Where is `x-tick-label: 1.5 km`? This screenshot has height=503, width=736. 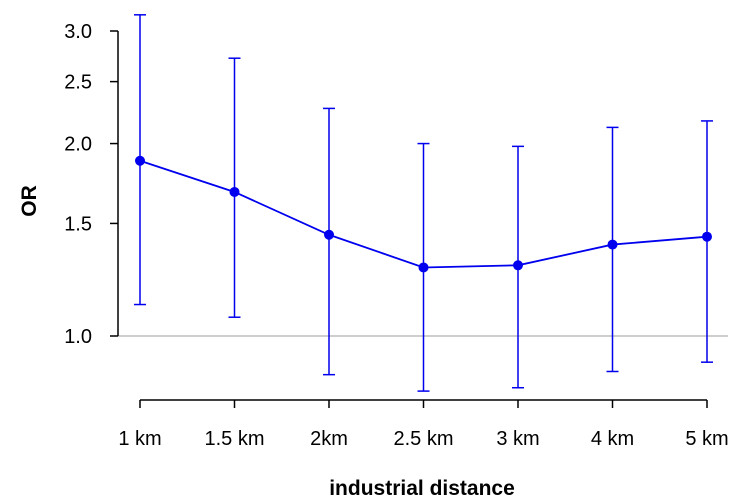
x-tick-label: 1.5 km is located at coordinates (234, 439).